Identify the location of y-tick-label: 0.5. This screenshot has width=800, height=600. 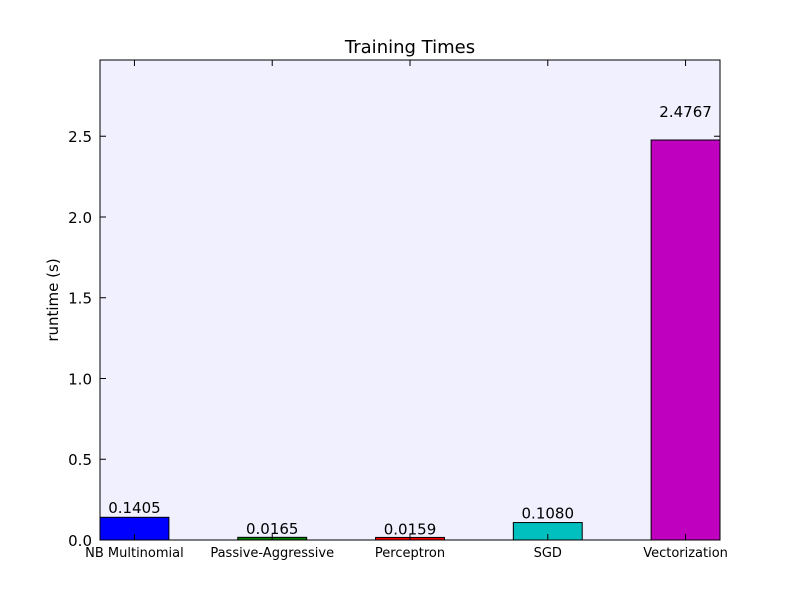
(80, 460).